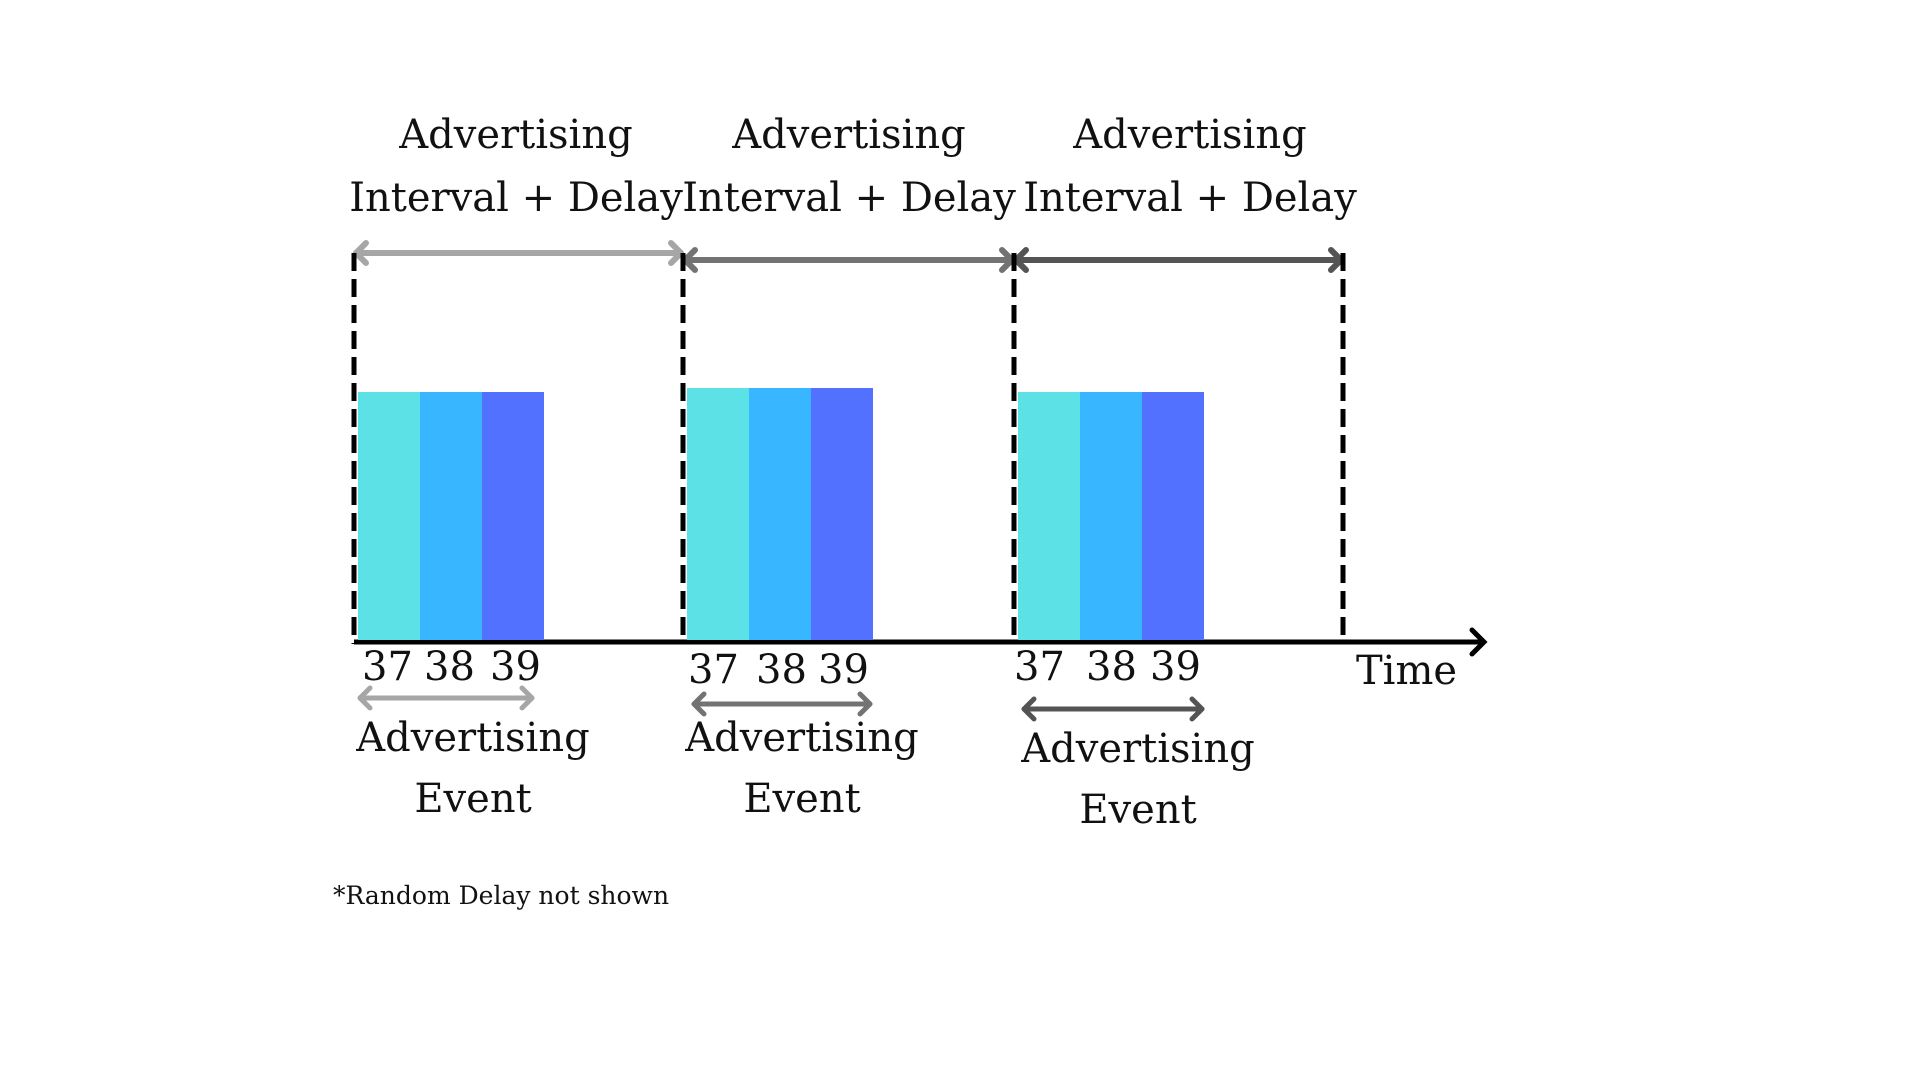  What do you see at coordinates (1406, 671) in the screenshot?
I see `time-axis-label: Time` at bounding box center [1406, 671].